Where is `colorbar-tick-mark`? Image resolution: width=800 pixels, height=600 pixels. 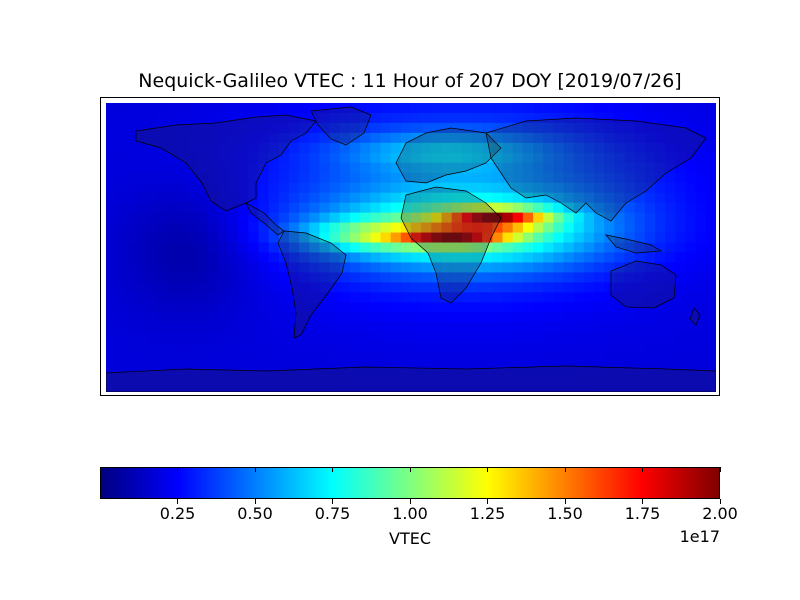
colorbar-tick-mark is located at coordinates (720, 501).